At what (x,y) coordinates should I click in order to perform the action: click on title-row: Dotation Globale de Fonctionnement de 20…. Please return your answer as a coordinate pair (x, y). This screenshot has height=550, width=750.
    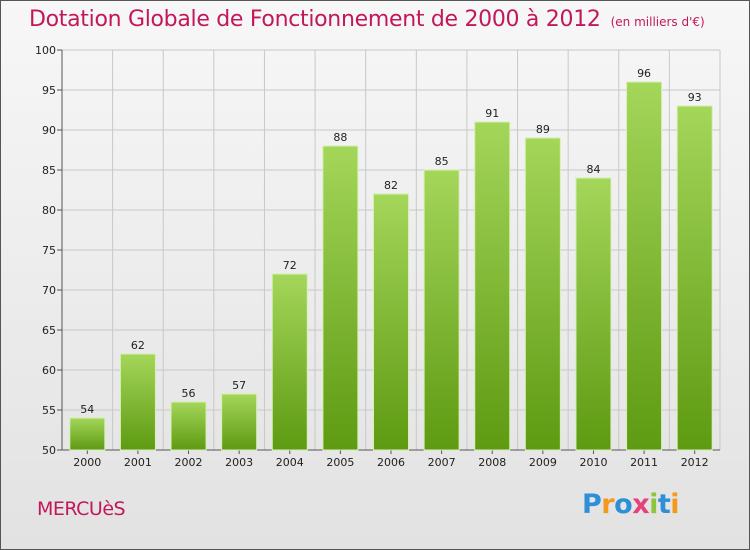
    Looking at the image, I should click on (367, 19).